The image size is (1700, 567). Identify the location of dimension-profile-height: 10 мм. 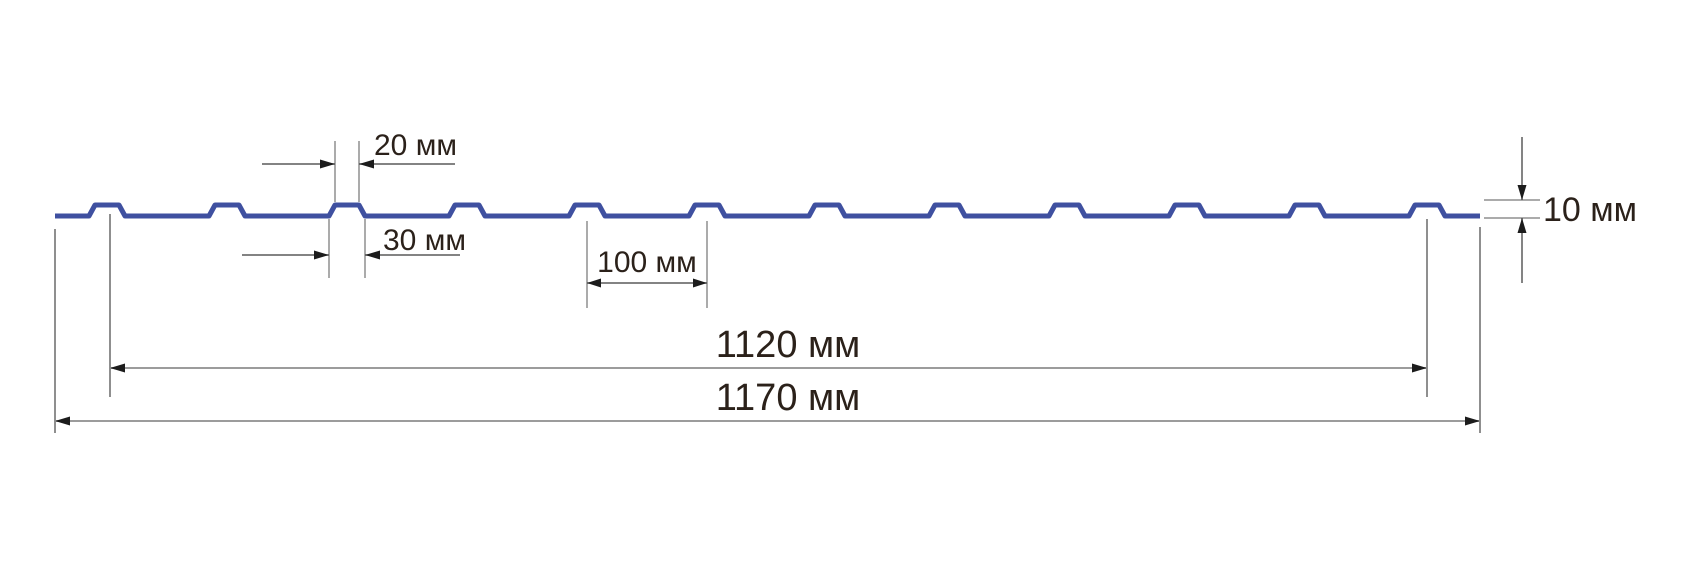
(1560, 210).